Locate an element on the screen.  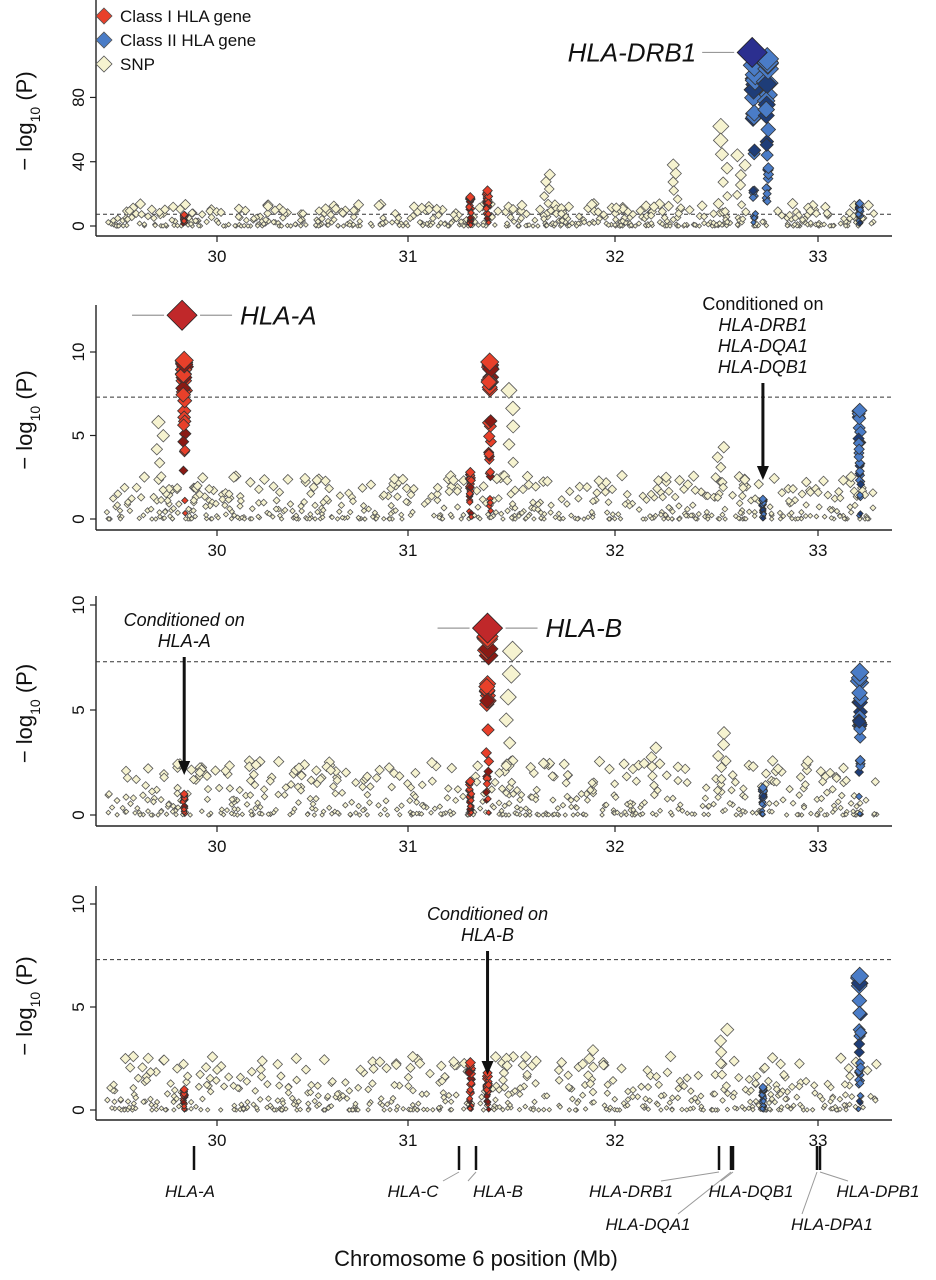
x-tick-label: 33 is located at coordinates (818, 550).